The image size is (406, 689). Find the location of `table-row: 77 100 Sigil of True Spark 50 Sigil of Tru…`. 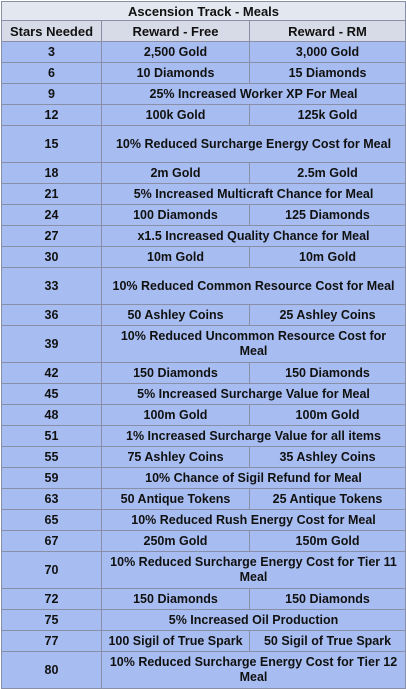

table-row: 77 100 Sigil of True Spark 50 Sigil of Tru… is located at coordinates (203, 641).